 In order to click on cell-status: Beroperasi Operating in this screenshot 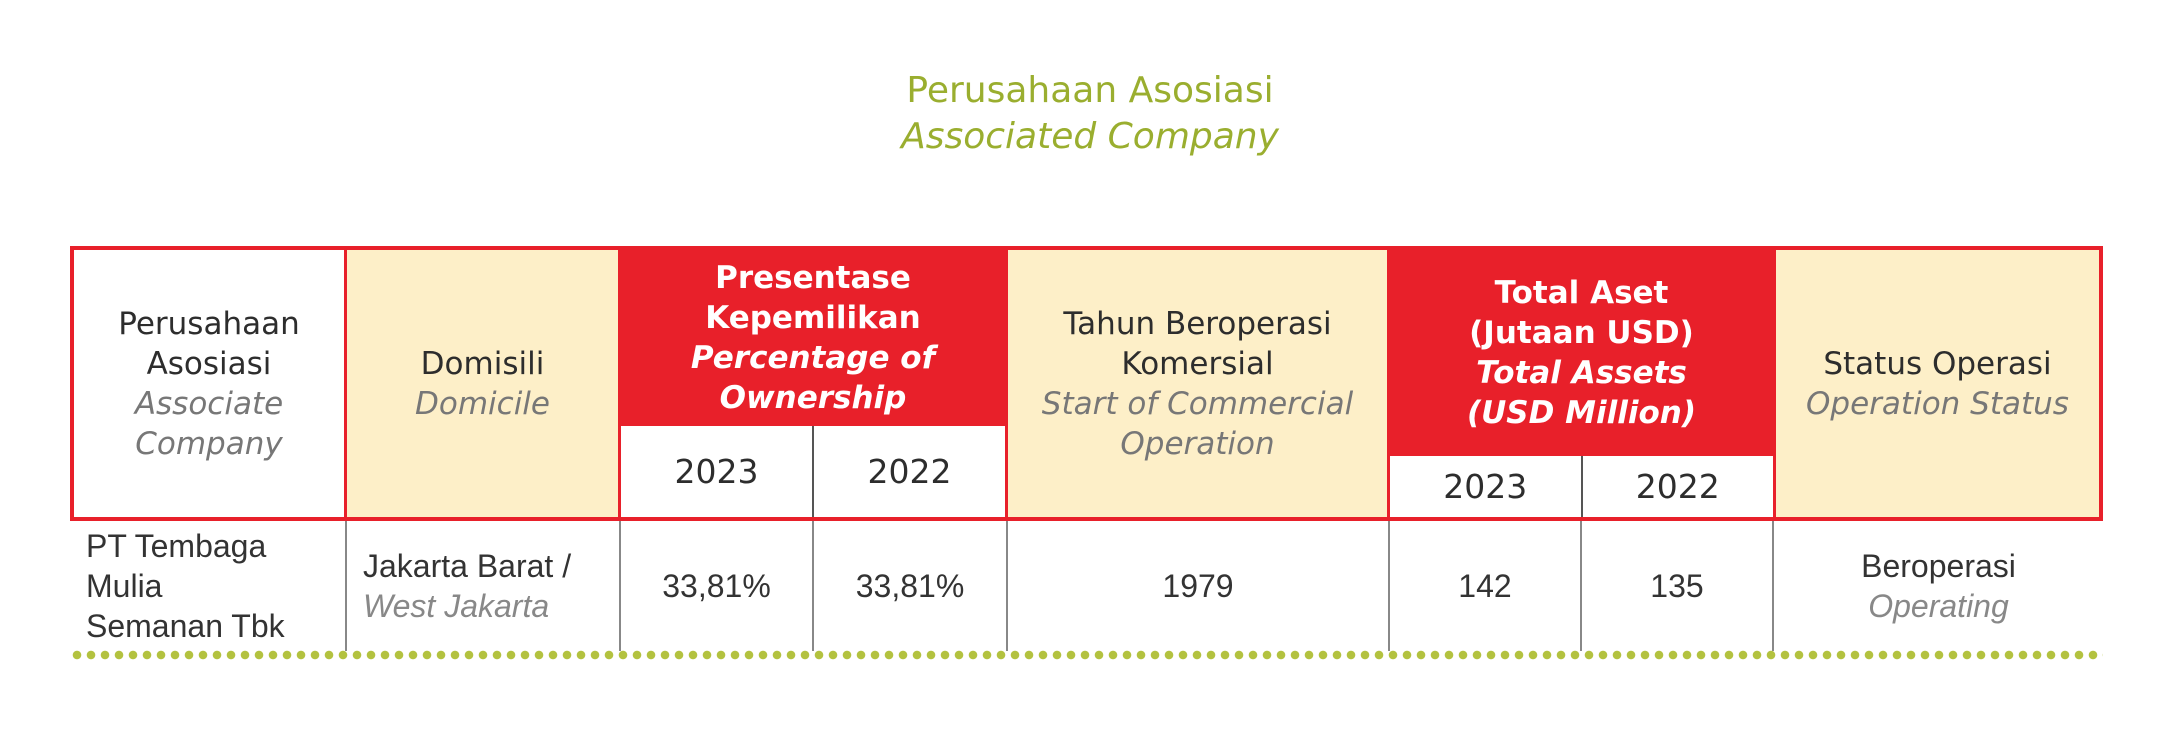, I will do `click(1938, 586)`.